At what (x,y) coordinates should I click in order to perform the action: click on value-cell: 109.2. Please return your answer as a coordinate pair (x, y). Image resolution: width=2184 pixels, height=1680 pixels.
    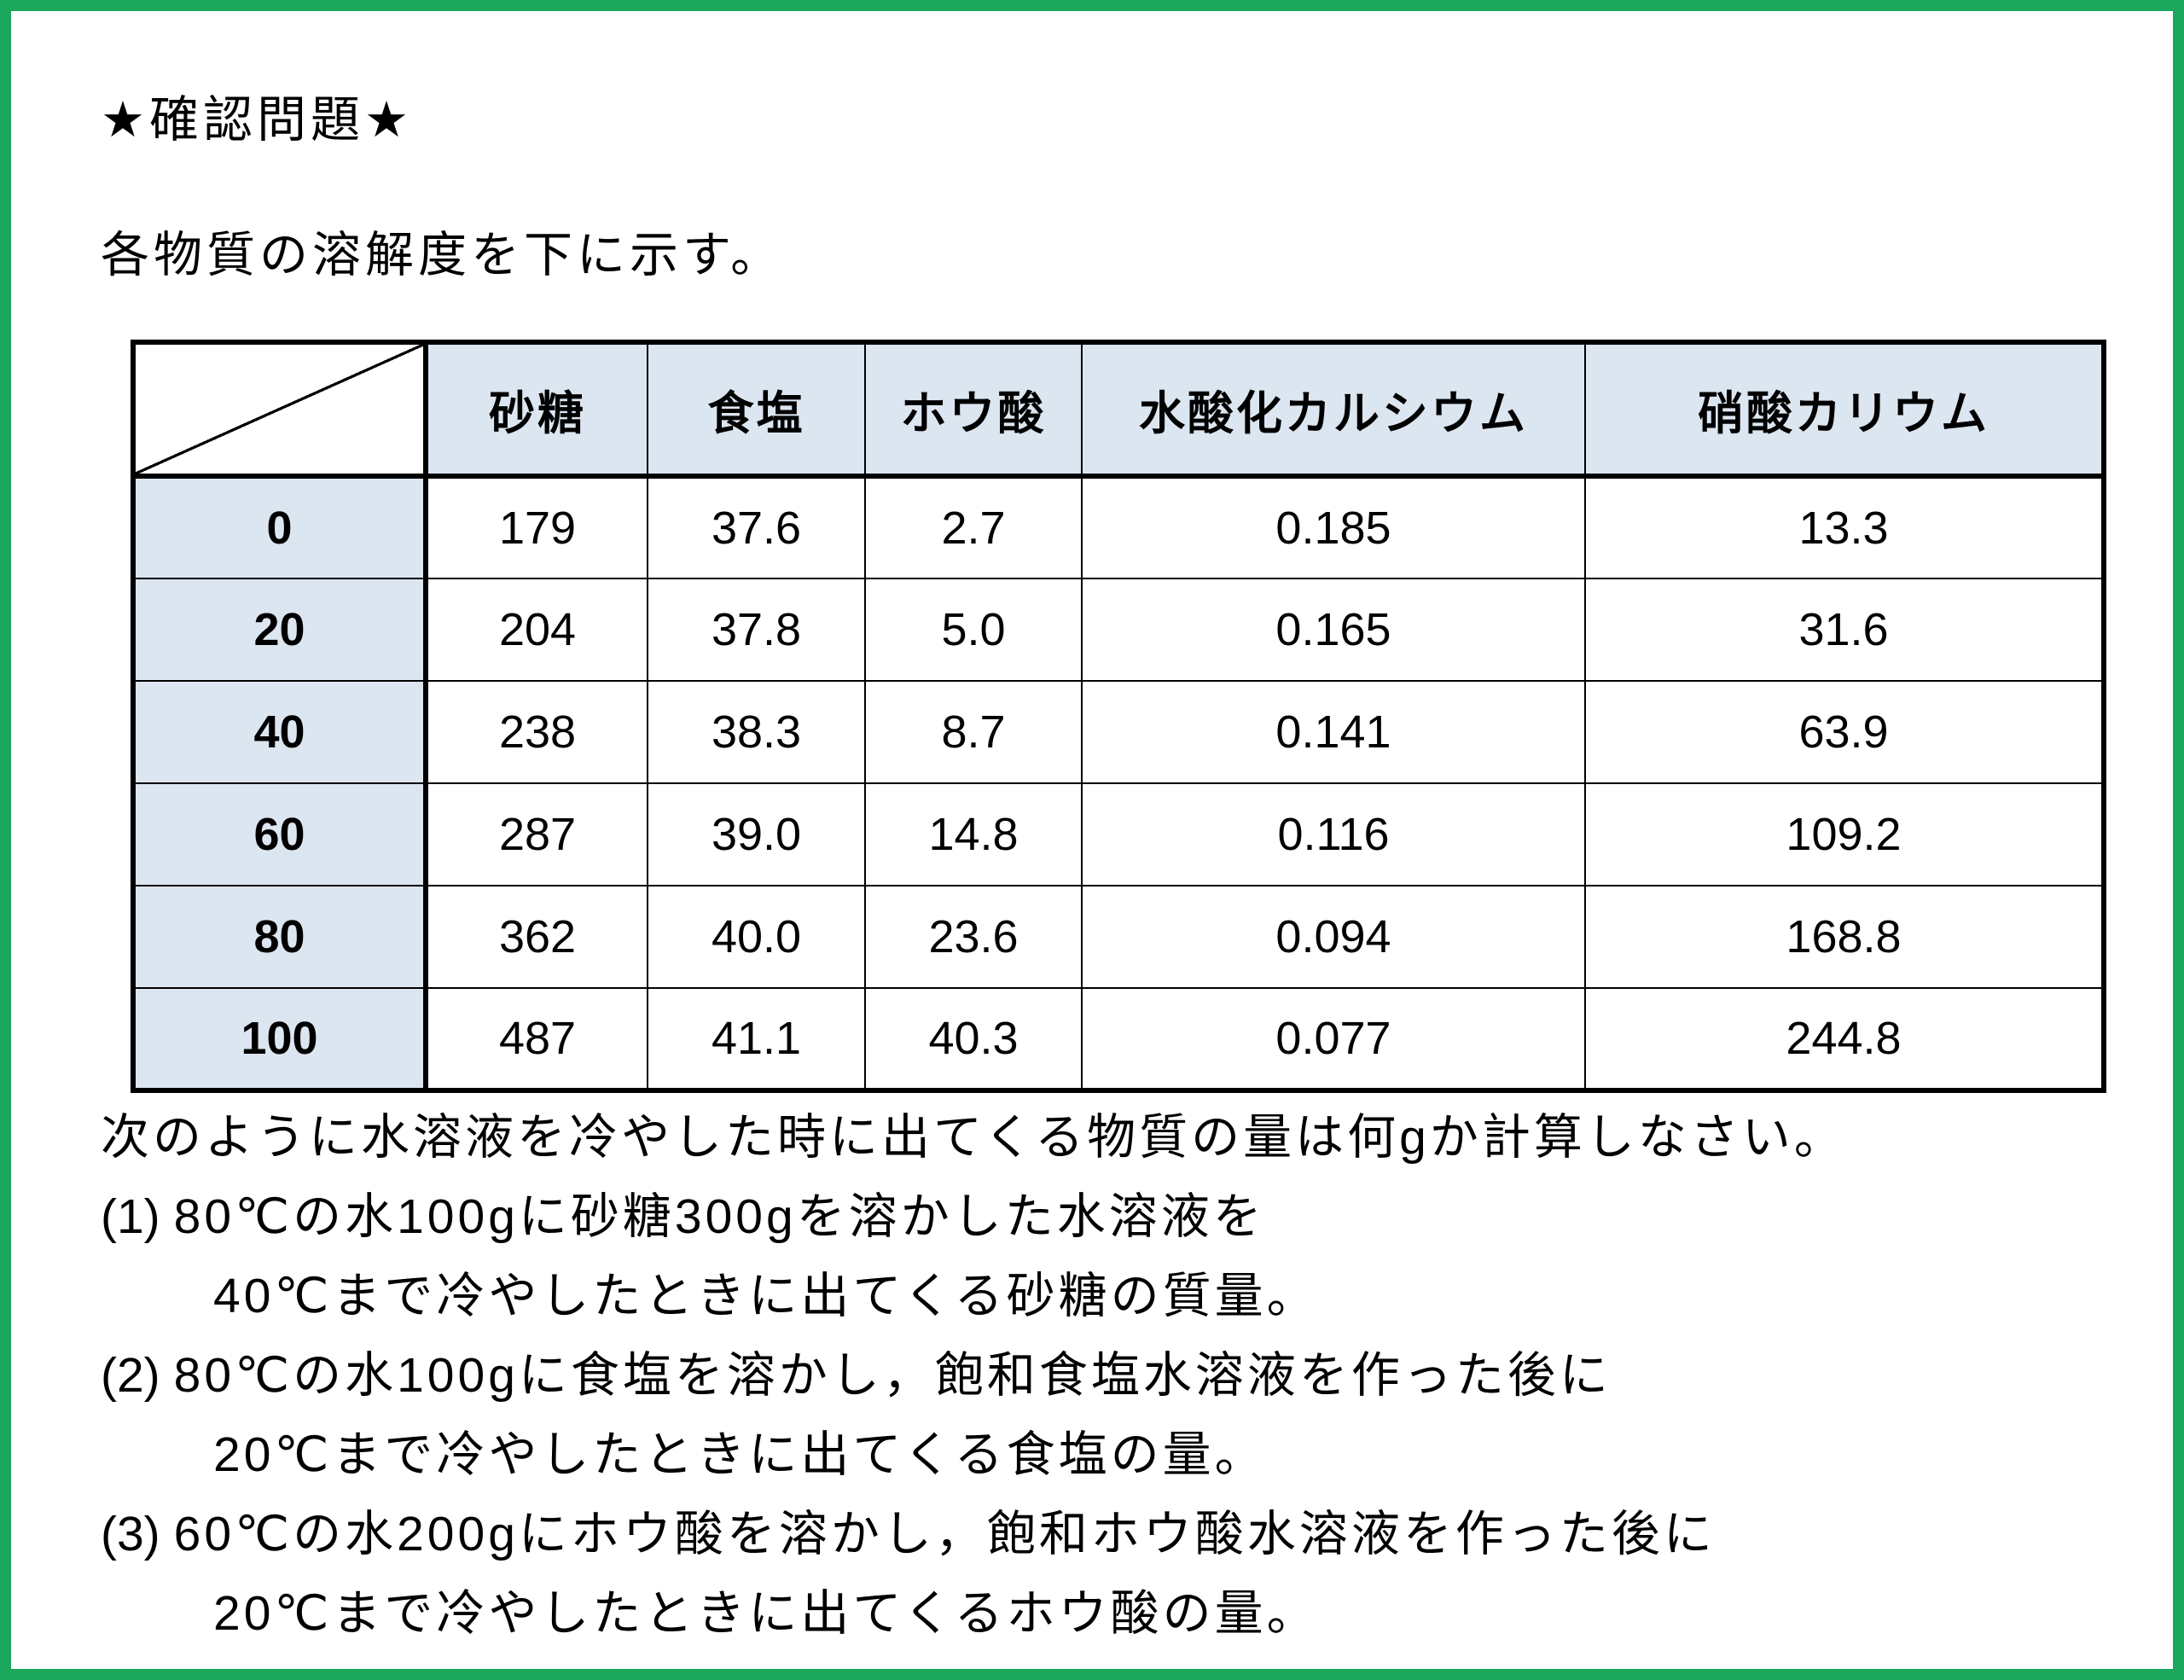
    Looking at the image, I should click on (1845, 834).